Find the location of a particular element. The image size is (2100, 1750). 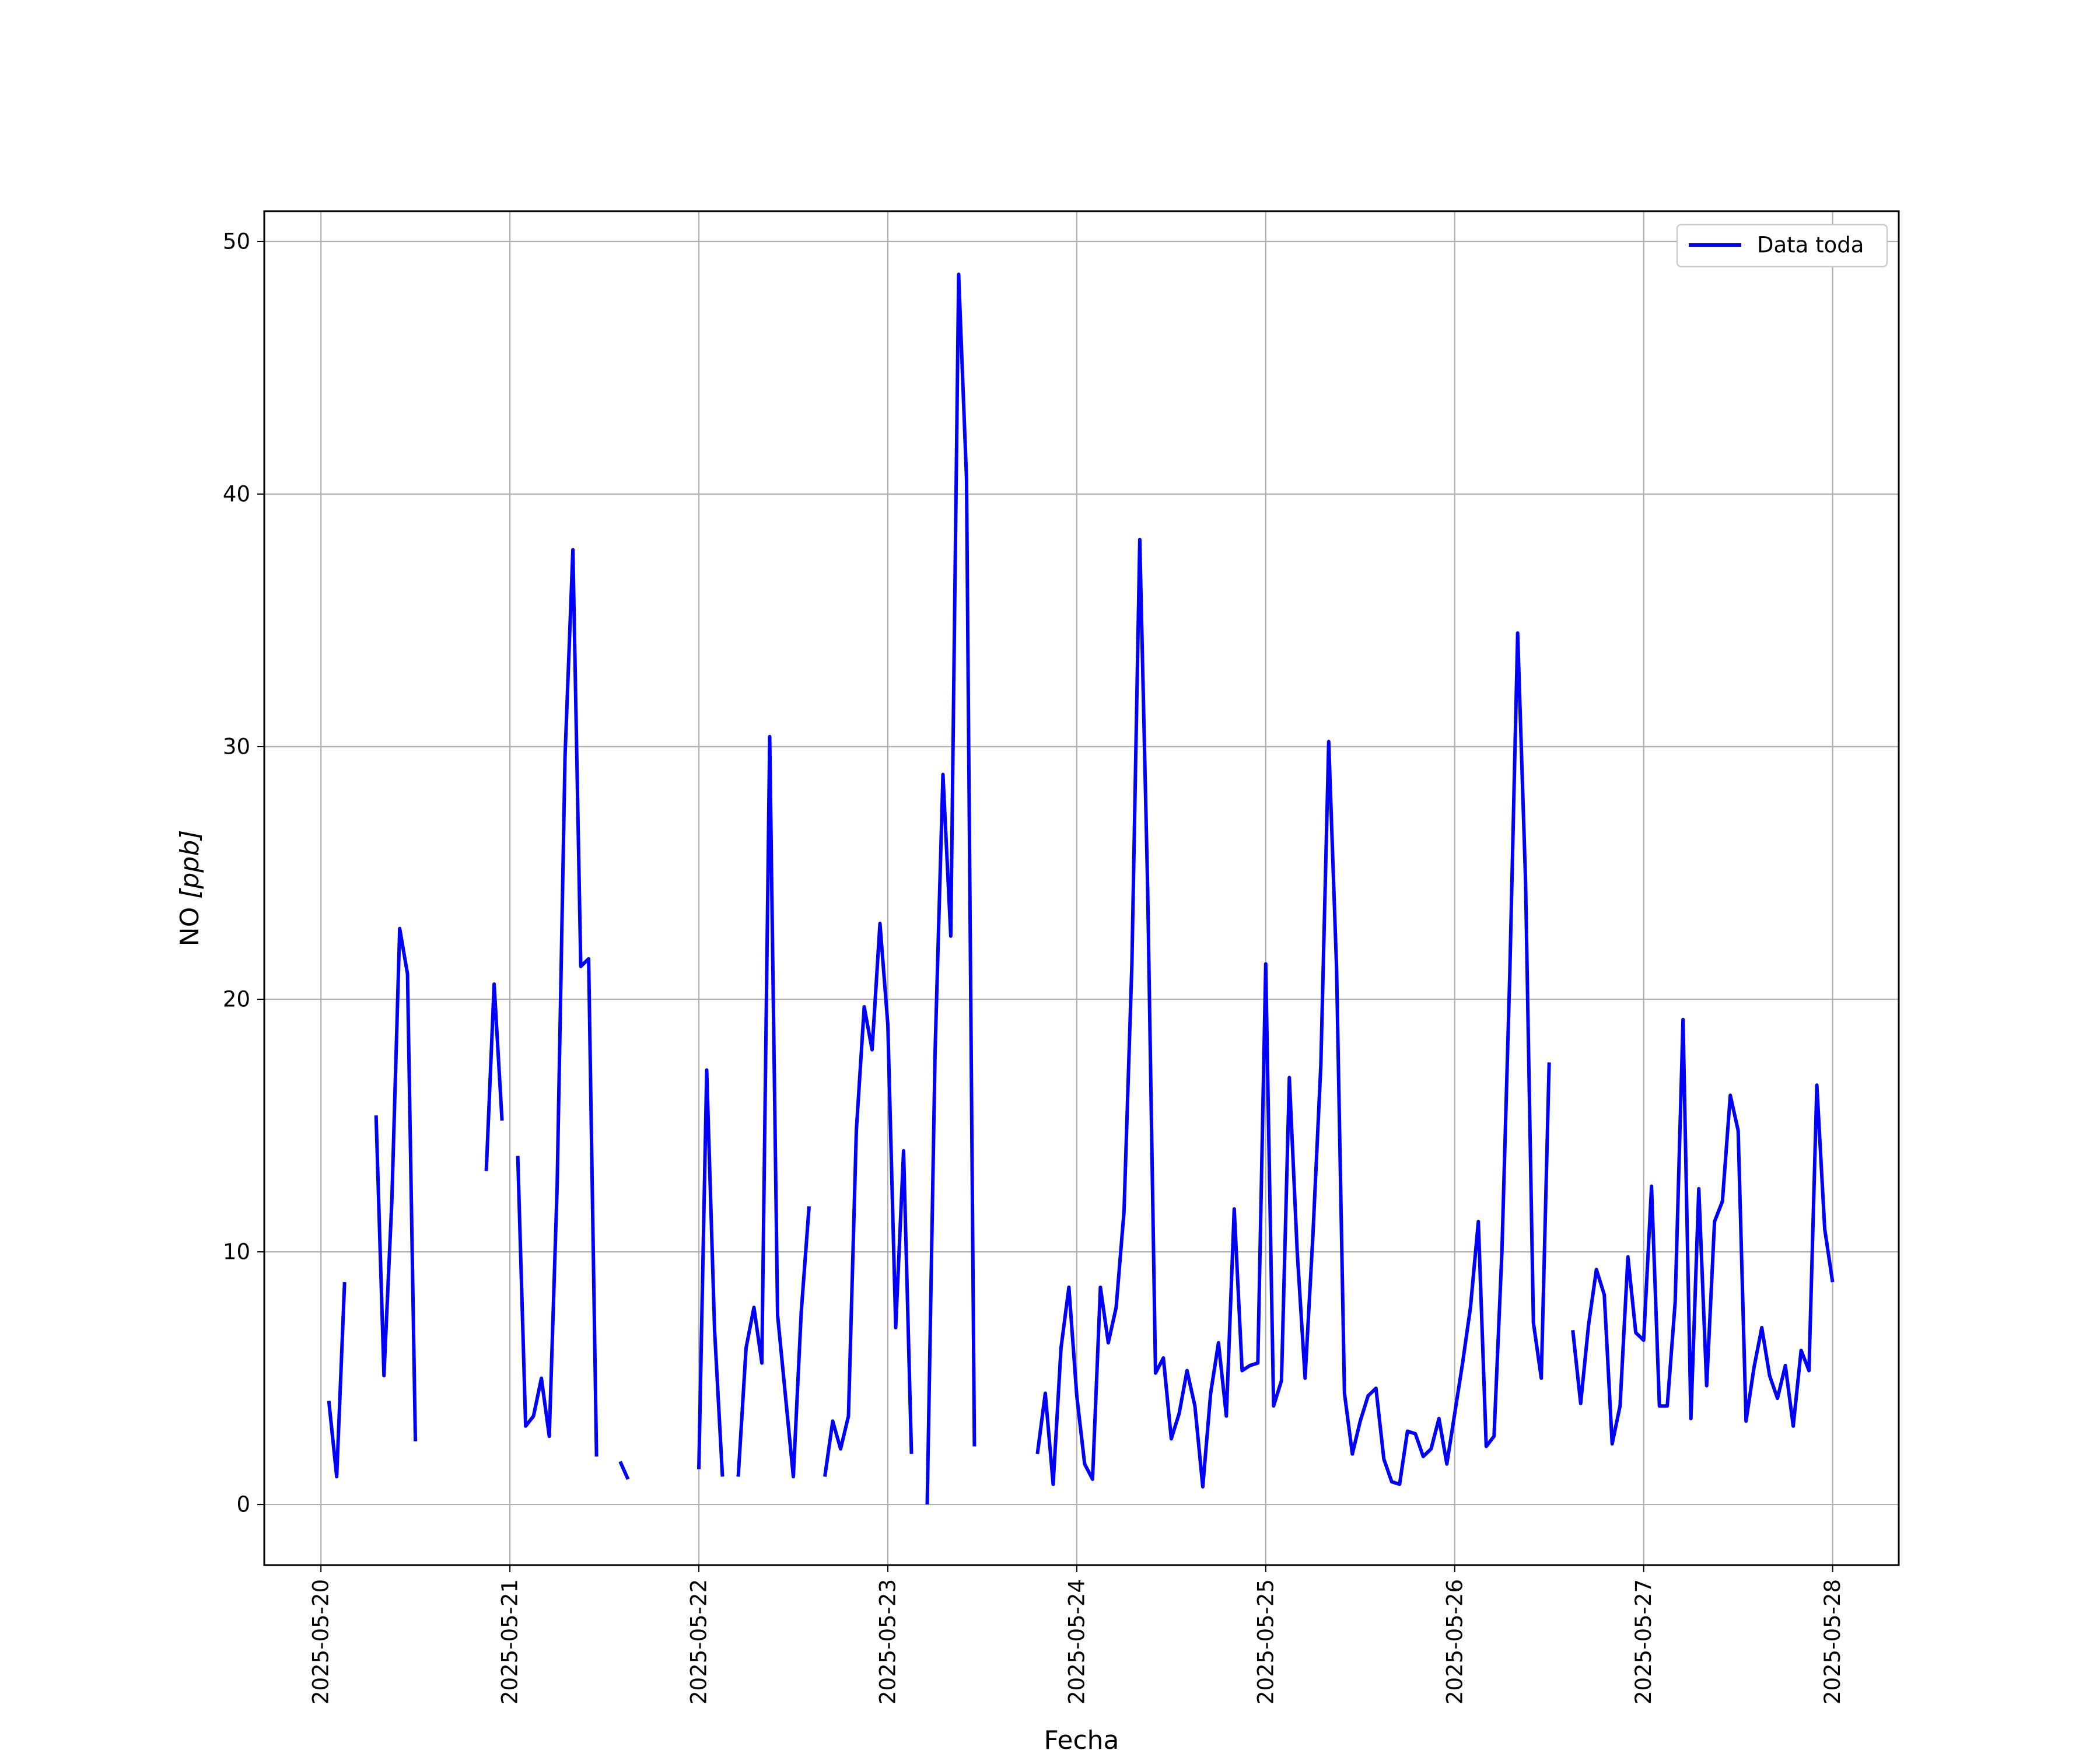

legend: Data toda is located at coordinates (1782, 245).